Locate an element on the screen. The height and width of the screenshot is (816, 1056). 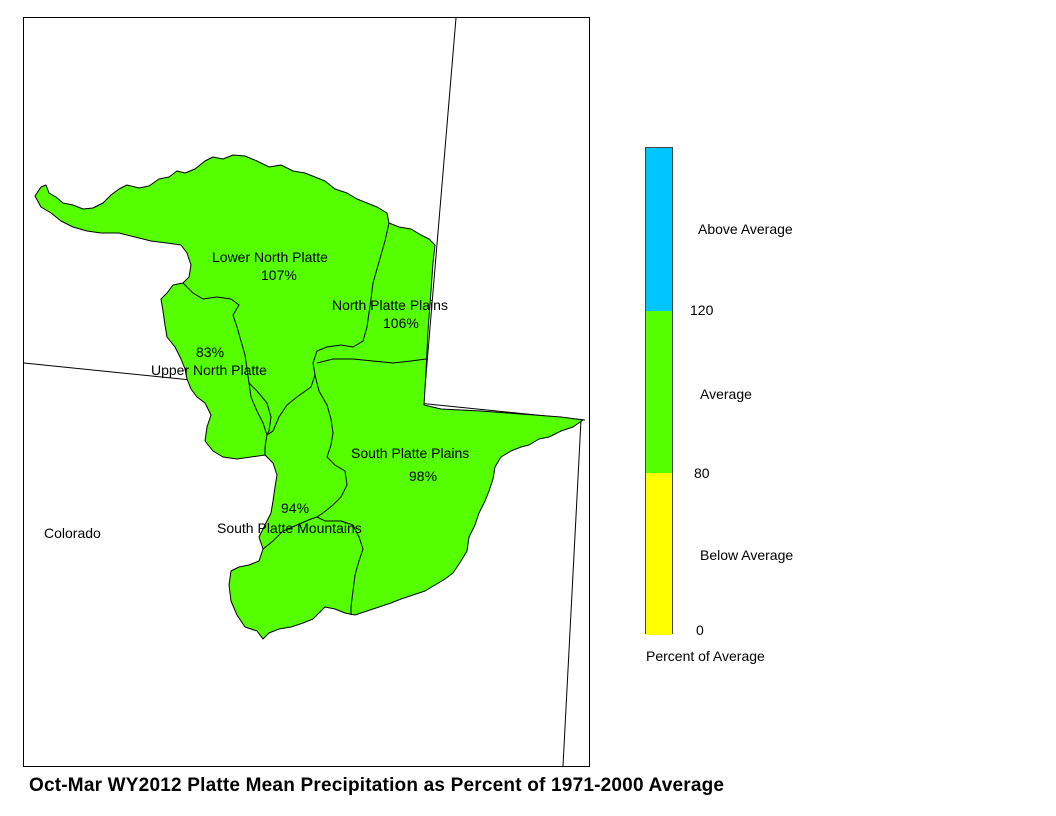
legend-break-80: 80 is located at coordinates (702, 473).